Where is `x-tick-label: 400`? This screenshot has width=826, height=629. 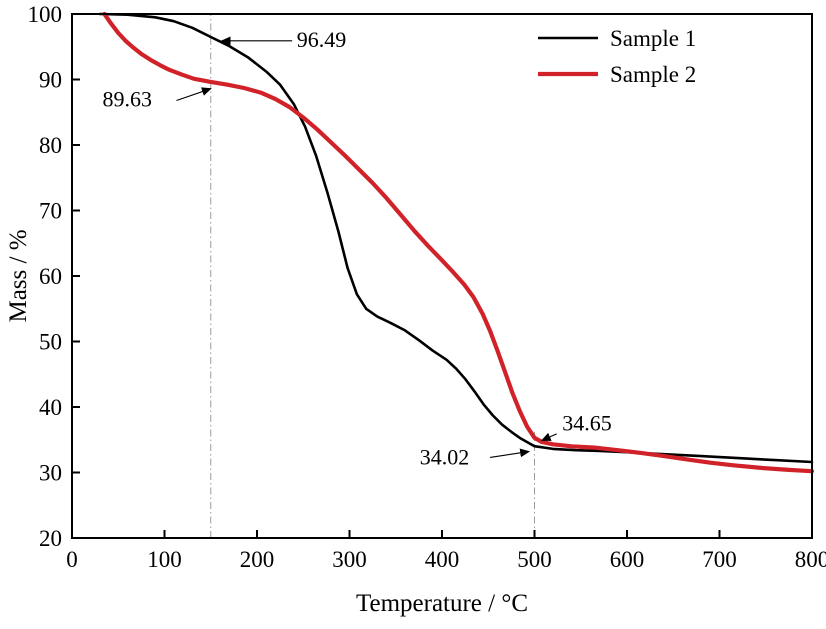
x-tick-label: 400 is located at coordinates (442, 559).